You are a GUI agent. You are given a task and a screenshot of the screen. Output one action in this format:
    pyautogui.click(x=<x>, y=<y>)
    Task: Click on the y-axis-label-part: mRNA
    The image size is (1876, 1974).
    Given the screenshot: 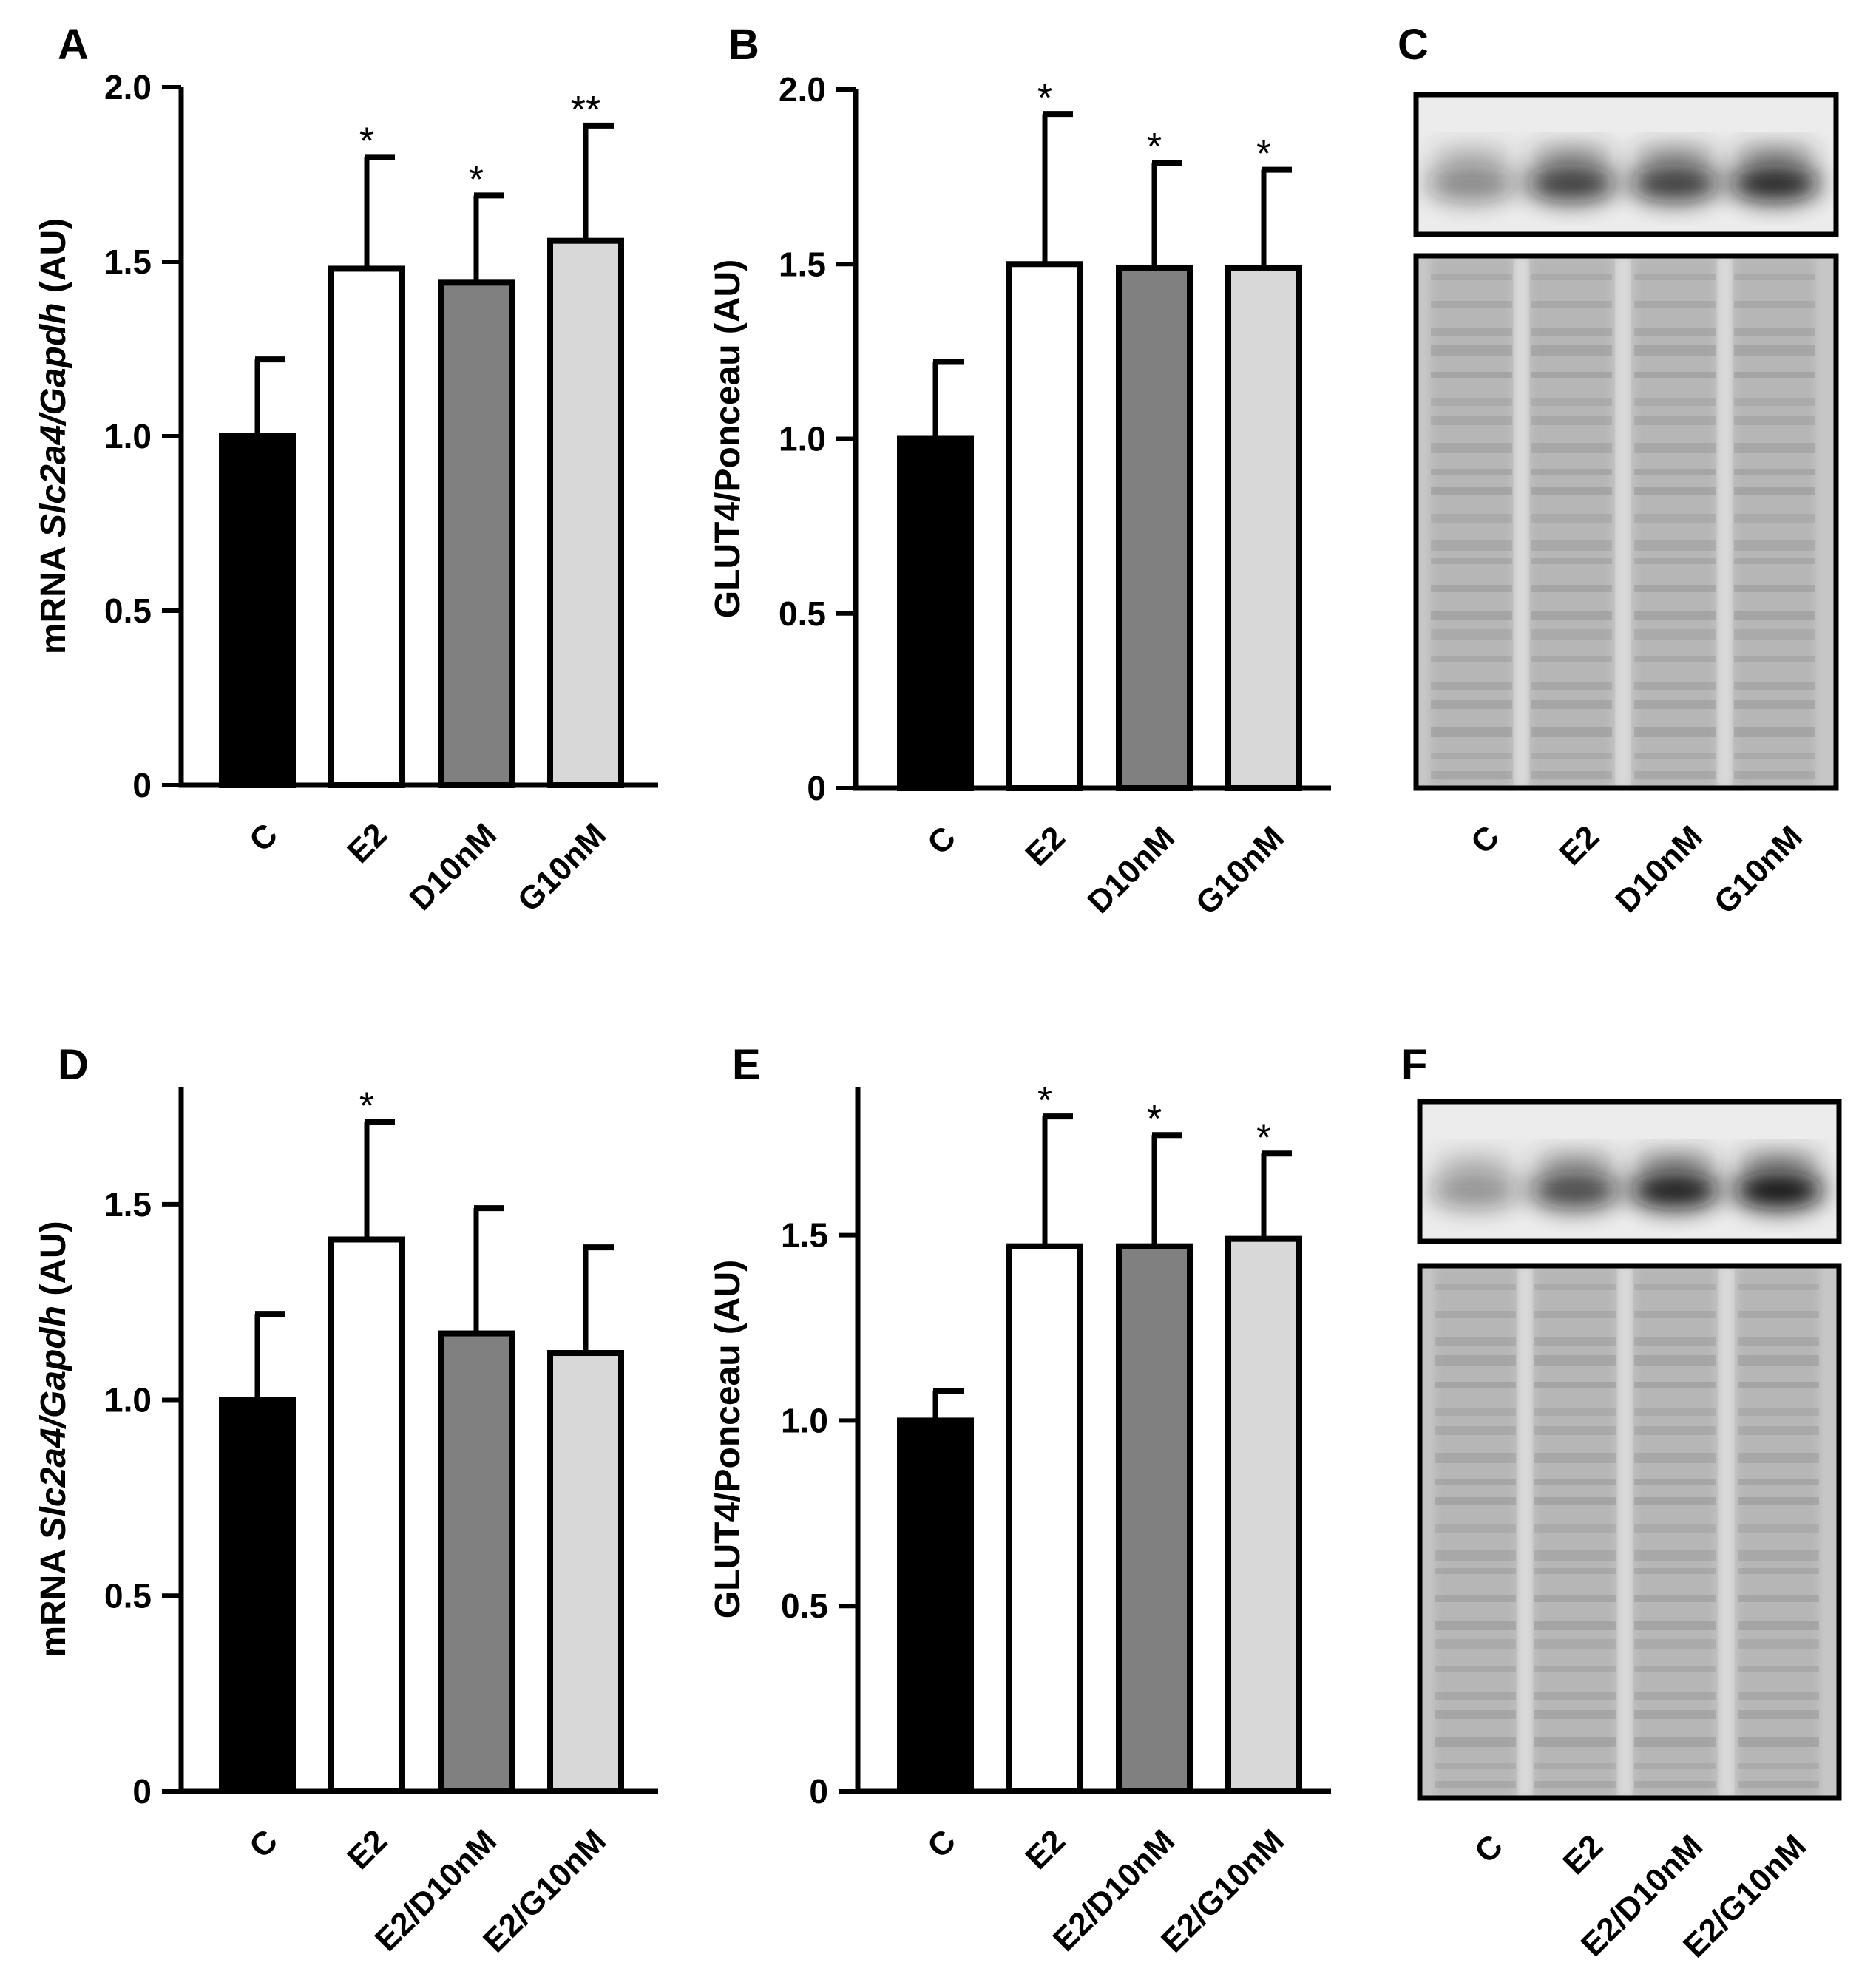 What is the action you would take?
    pyautogui.click(x=53, y=595)
    